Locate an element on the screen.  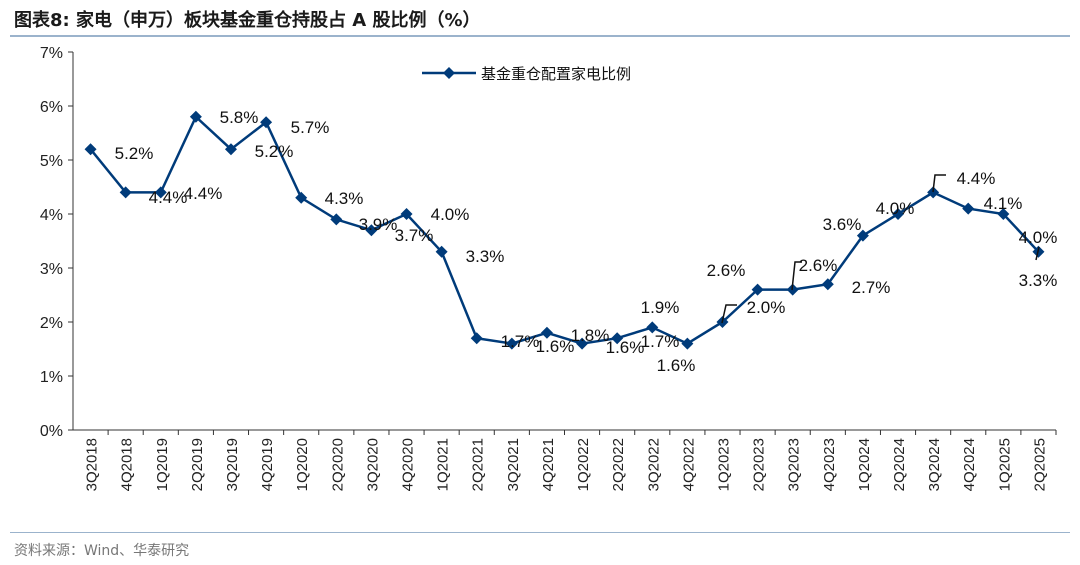
data-label: 2.7% is located at coordinates (871, 287).